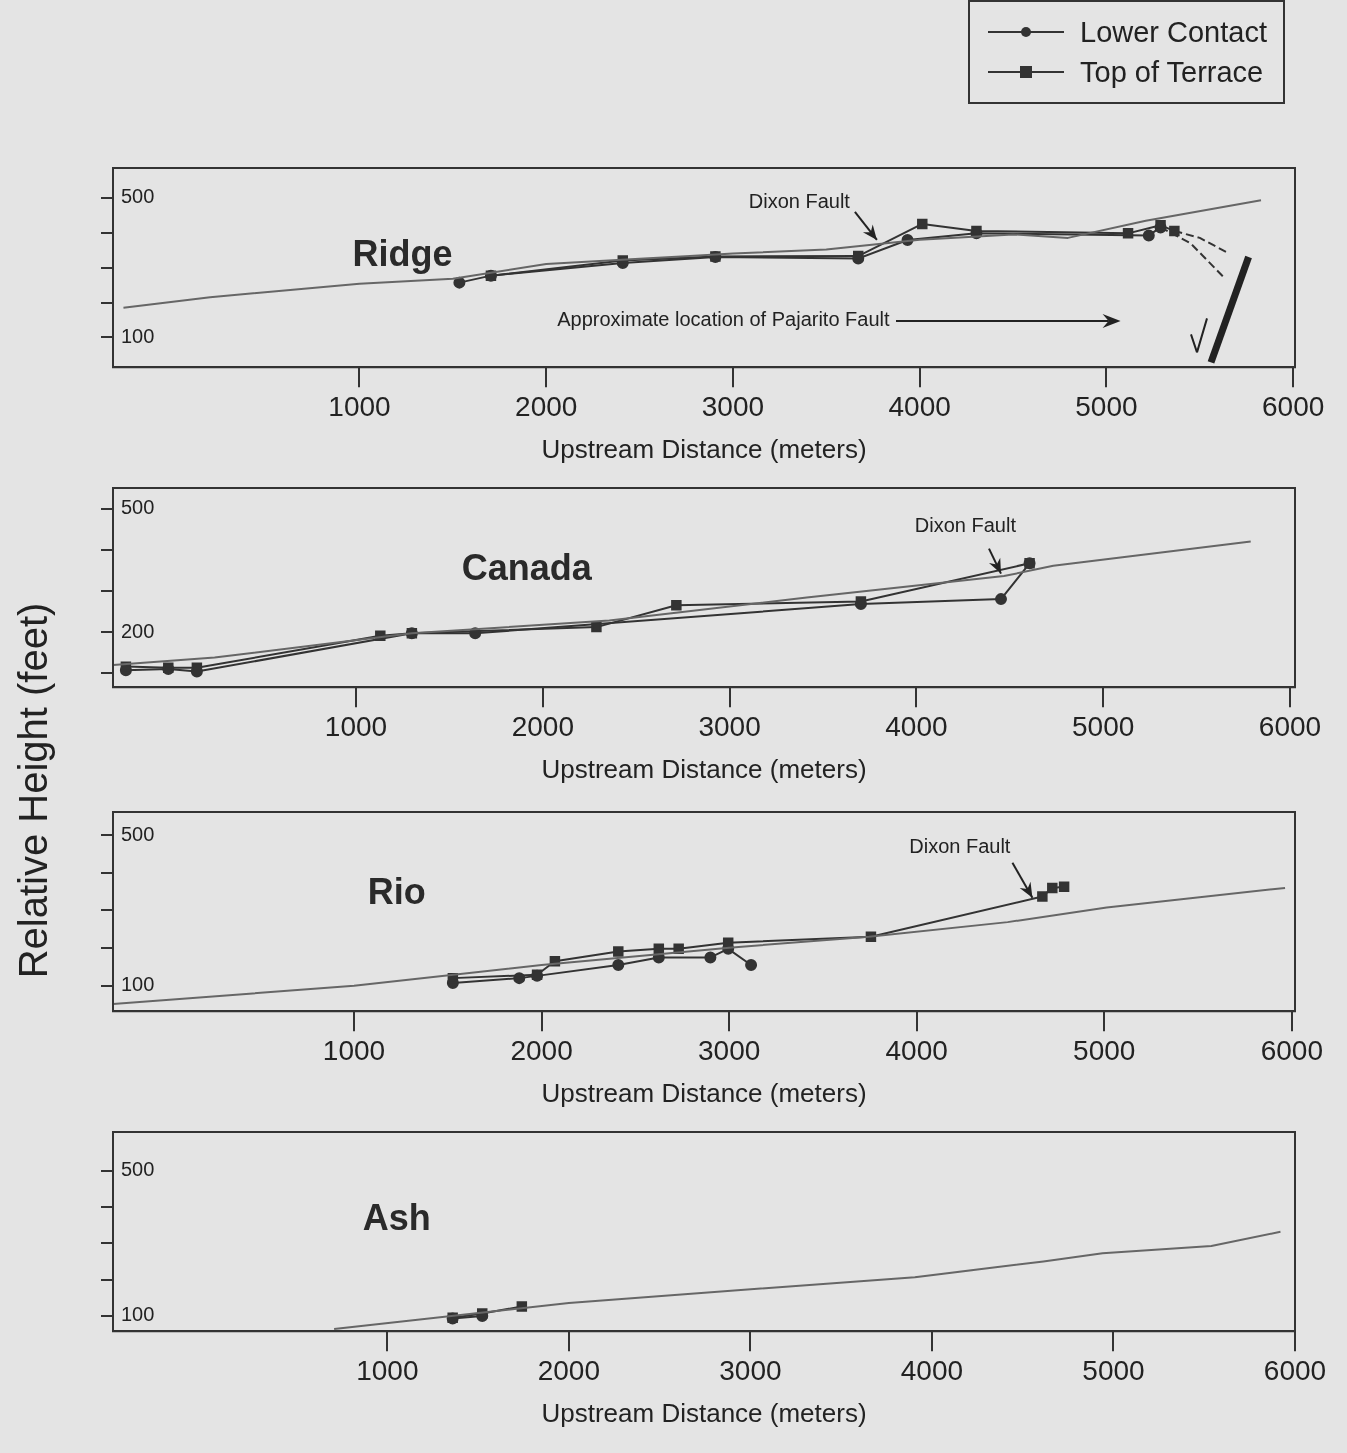  Describe the element at coordinates (527, 567) in the screenshot. I see `text: Canada` at that location.